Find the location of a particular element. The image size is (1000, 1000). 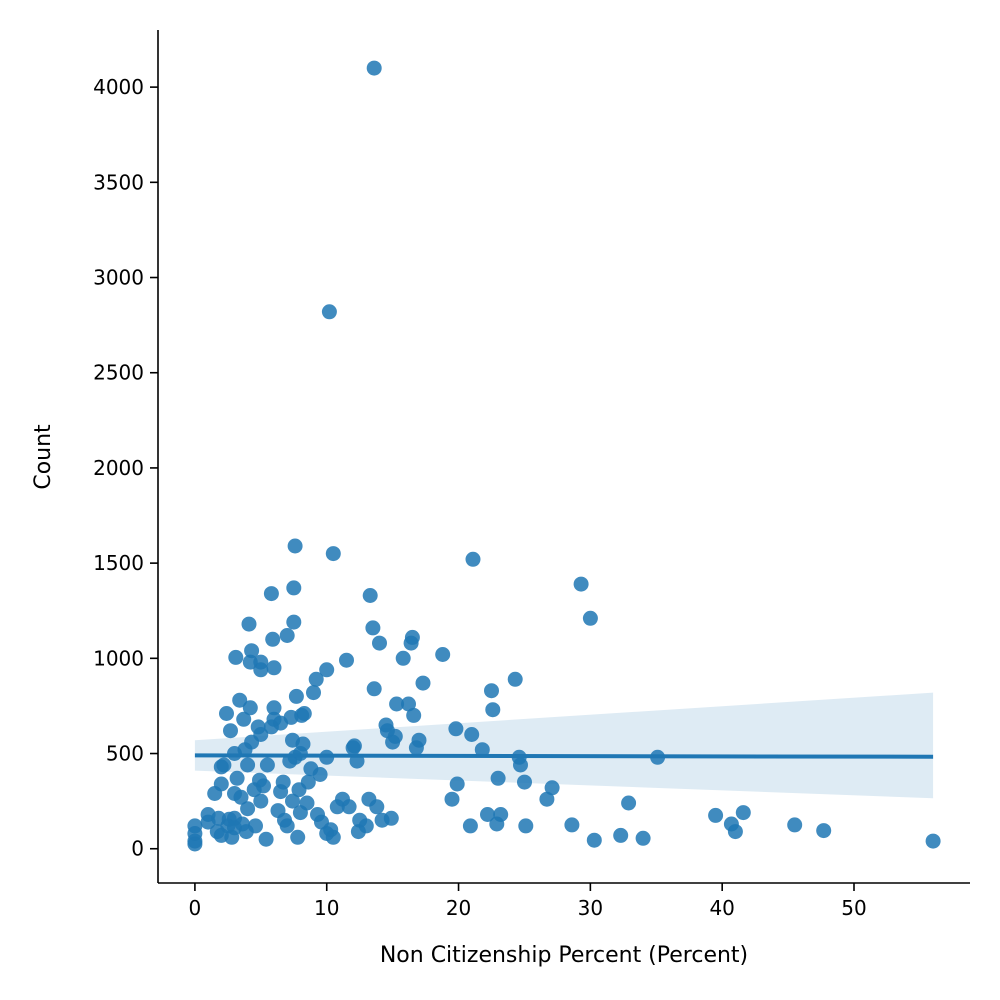

confidence-band is located at coordinates (564, 745).